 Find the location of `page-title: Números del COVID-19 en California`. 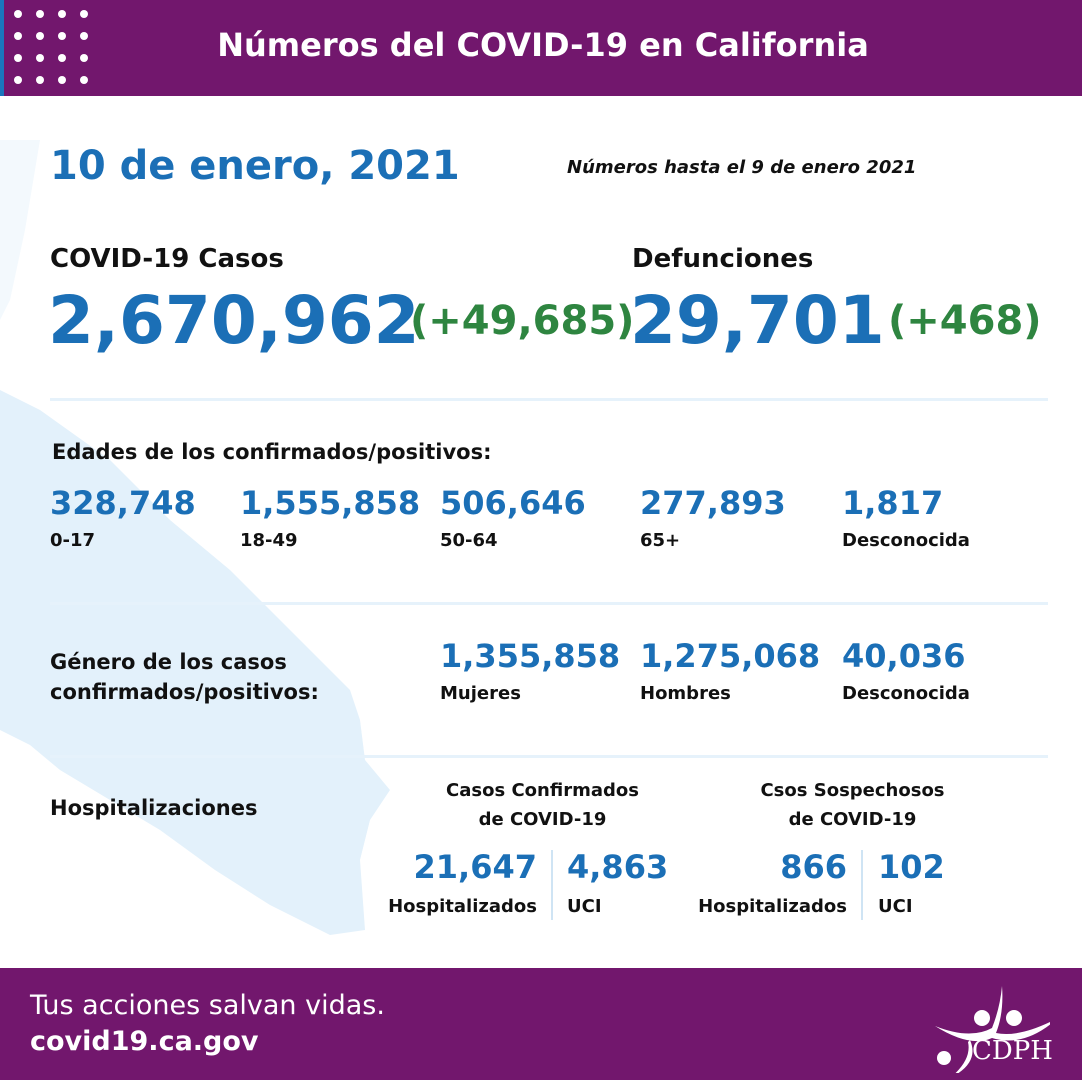

page-title: Números del COVID-19 en California is located at coordinates (543, 45).